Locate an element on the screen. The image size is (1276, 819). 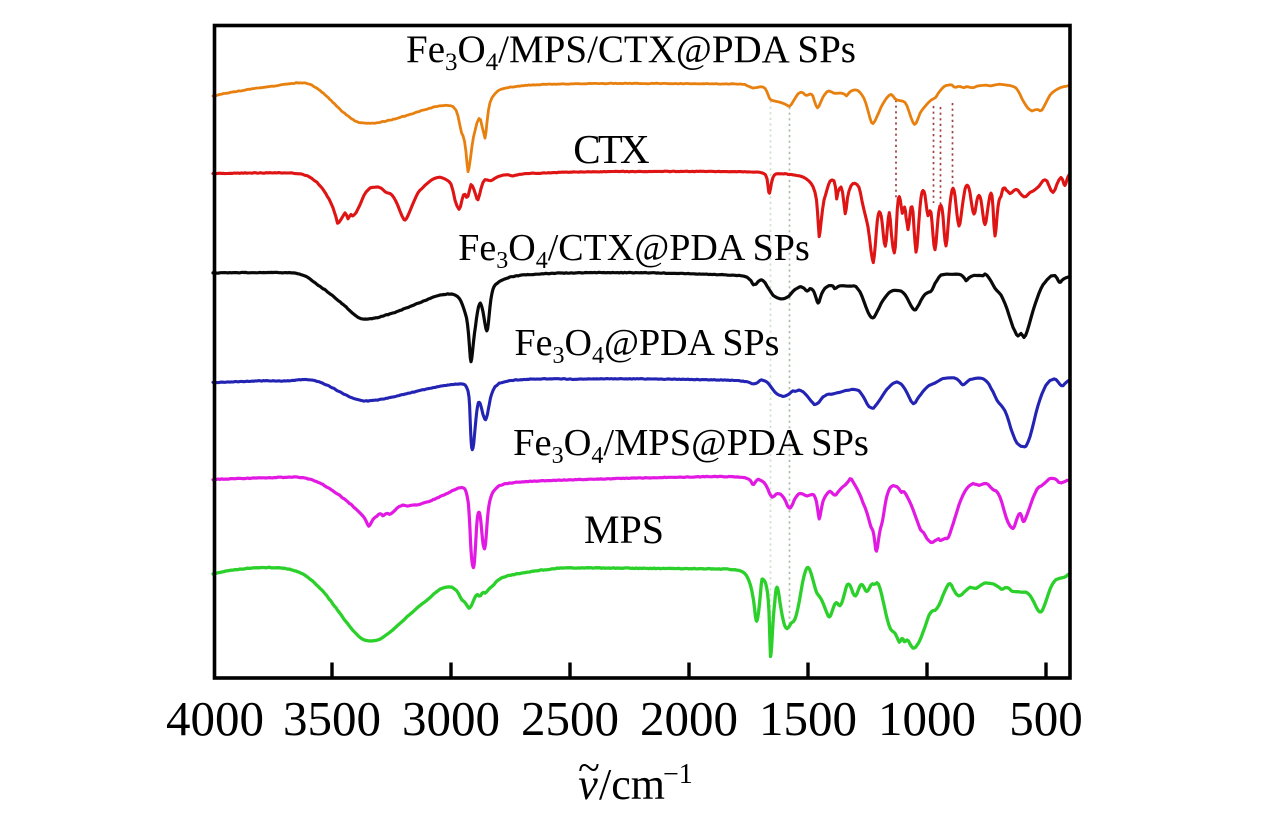
svg-text: 1000 is located at coordinates (927, 718).